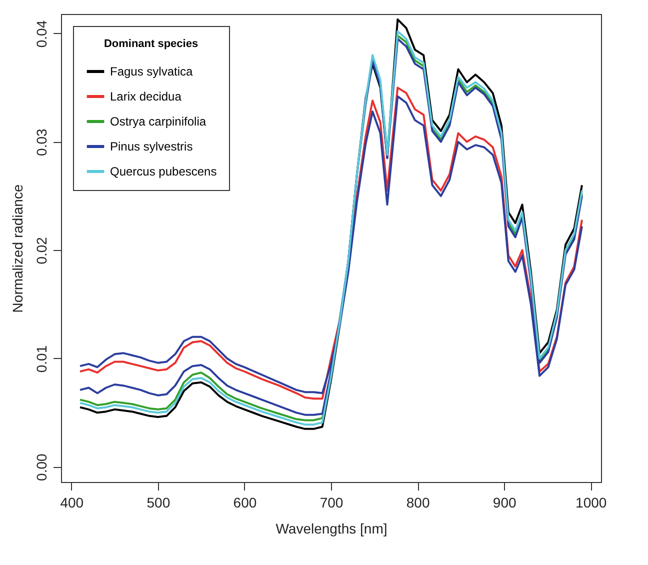 The image size is (648, 565). What do you see at coordinates (591, 502) in the screenshot?
I see `x-tick-label: 1000` at bounding box center [591, 502].